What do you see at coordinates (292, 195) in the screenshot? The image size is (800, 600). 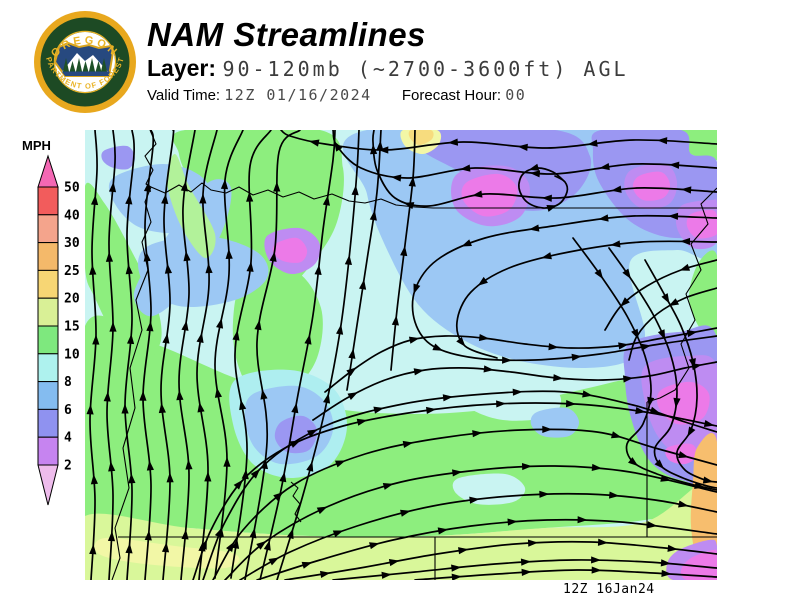 I see `columbia-river` at bounding box center [292, 195].